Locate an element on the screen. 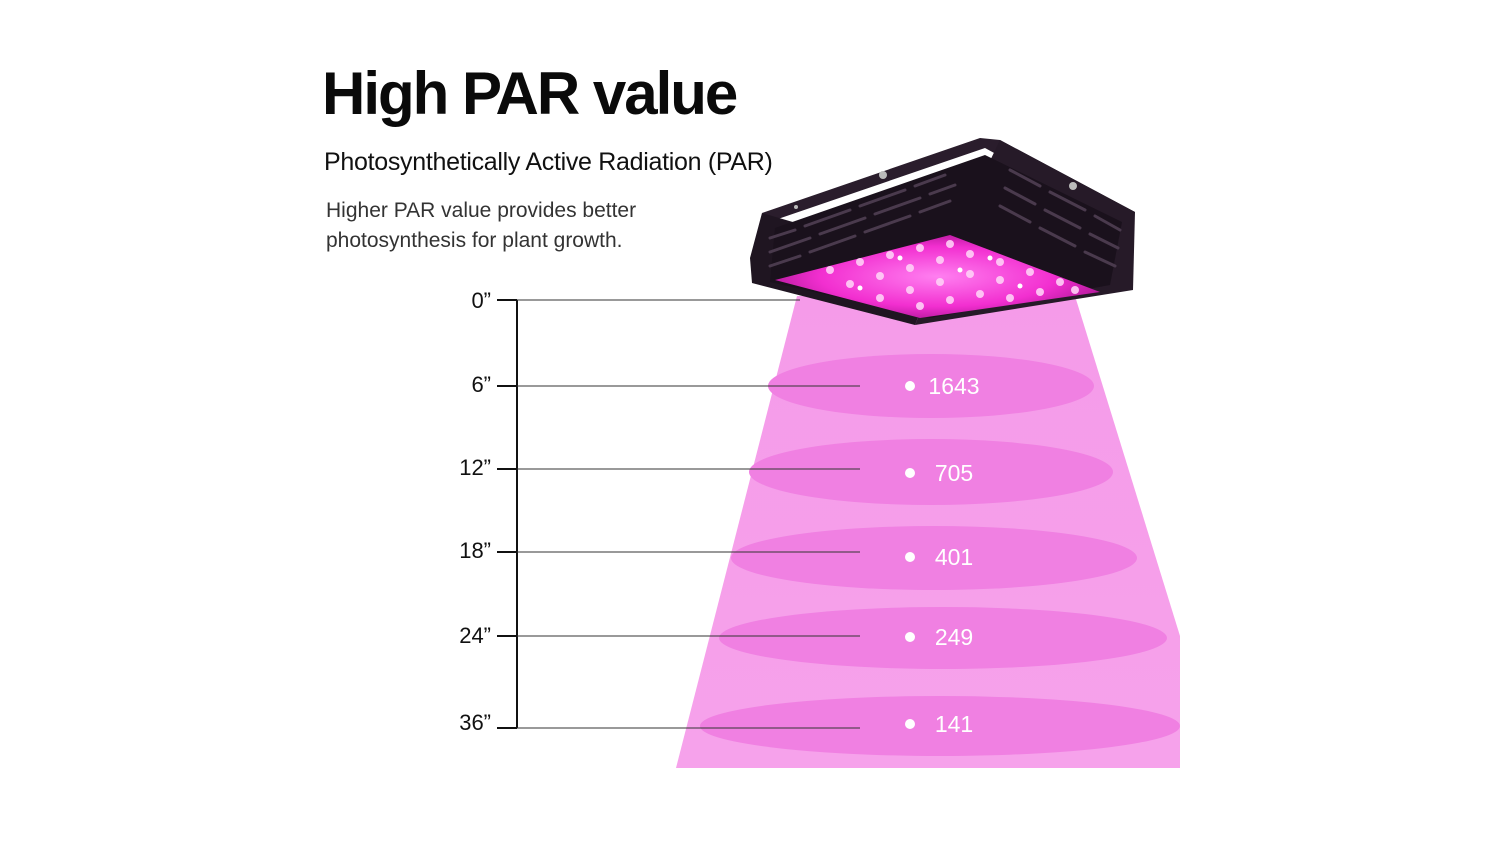 The height and width of the screenshot is (844, 1500). height-label: 24” is located at coordinates (475, 635).